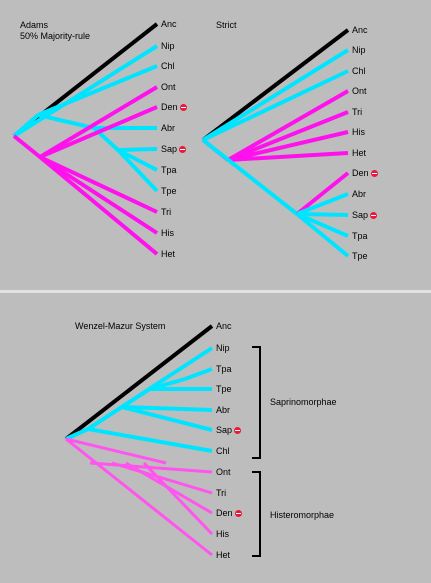  I want to click on histeromorphae-label: Histeromorphae, so click(302, 515).